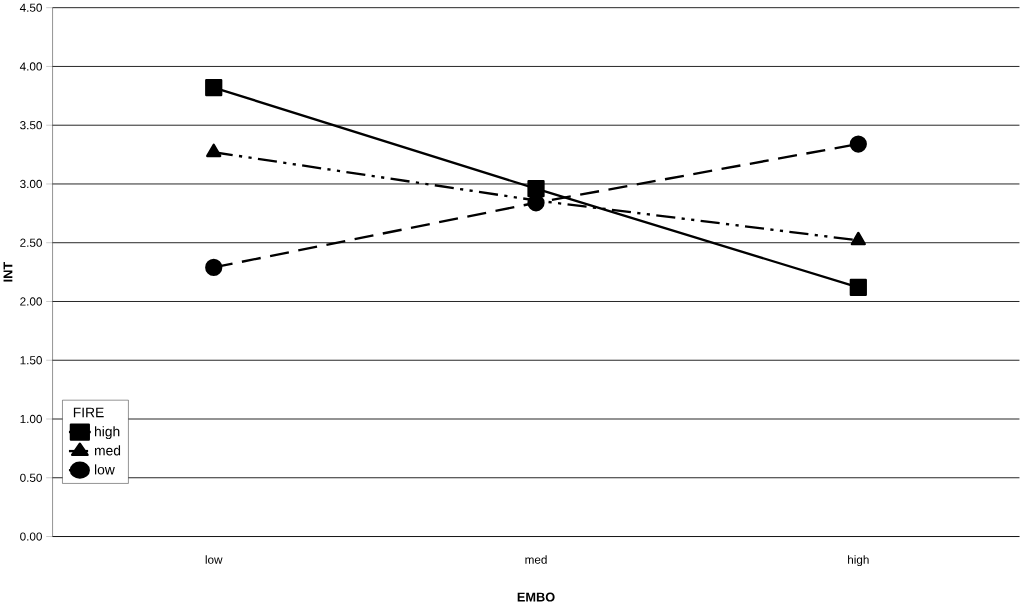 The height and width of the screenshot is (605, 1023). Describe the element at coordinates (31, 301) in the screenshot. I see `y-tick-label: 2.00` at that location.